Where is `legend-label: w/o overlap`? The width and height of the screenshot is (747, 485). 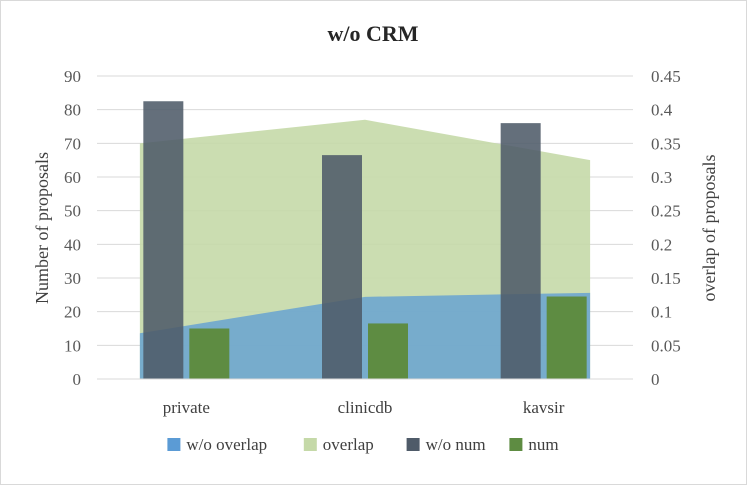
legend-label: w/o overlap is located at coordinates (226, 444).